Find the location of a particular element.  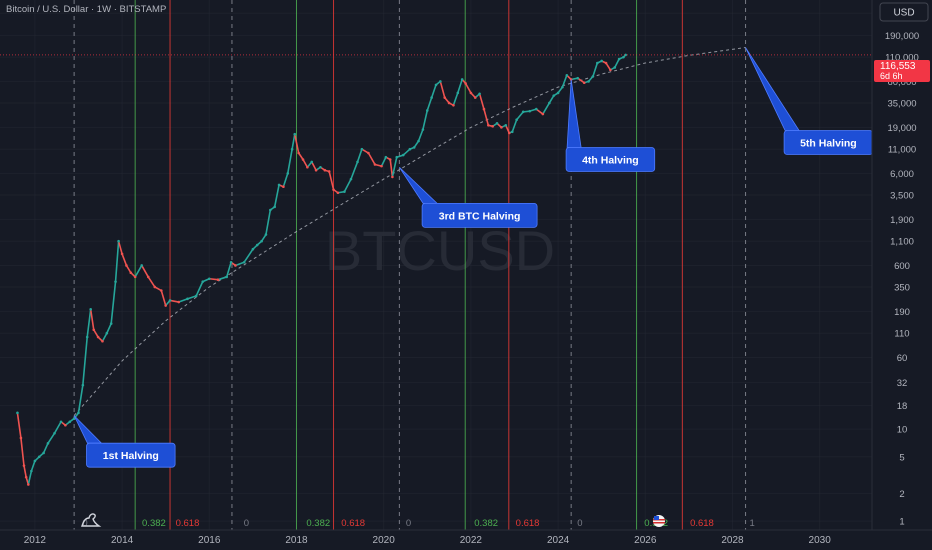

annotation-label: 3rd BTC Halving is located at coordinates (480, 216).